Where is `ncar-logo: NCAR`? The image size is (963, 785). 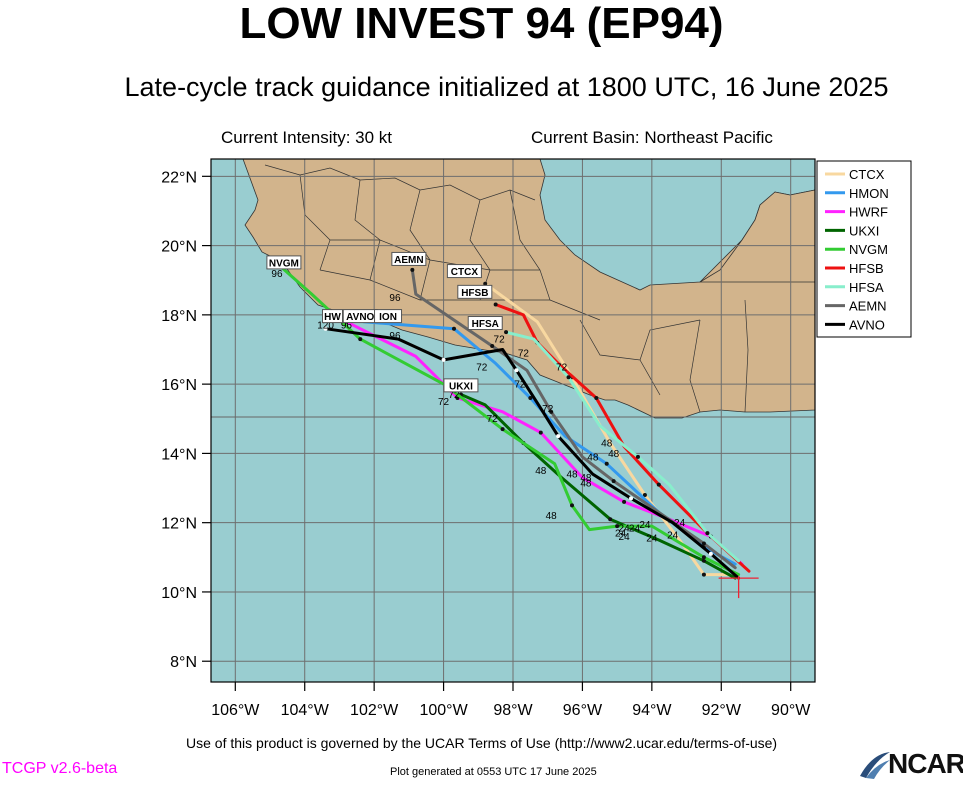
ncar-logo: NCAR is located at coordinates (910, 764).